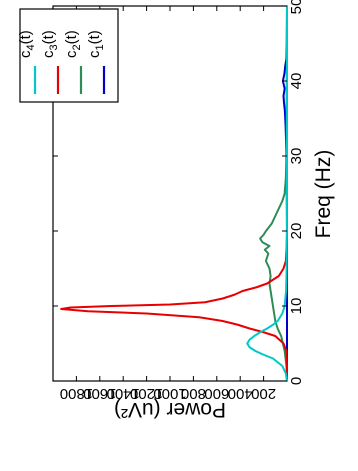 The image size is (358, 471). Describe the element at coordinates (323, 194) in the screenshot. I see `x-axis-label: Freq (Hz)` at that location.